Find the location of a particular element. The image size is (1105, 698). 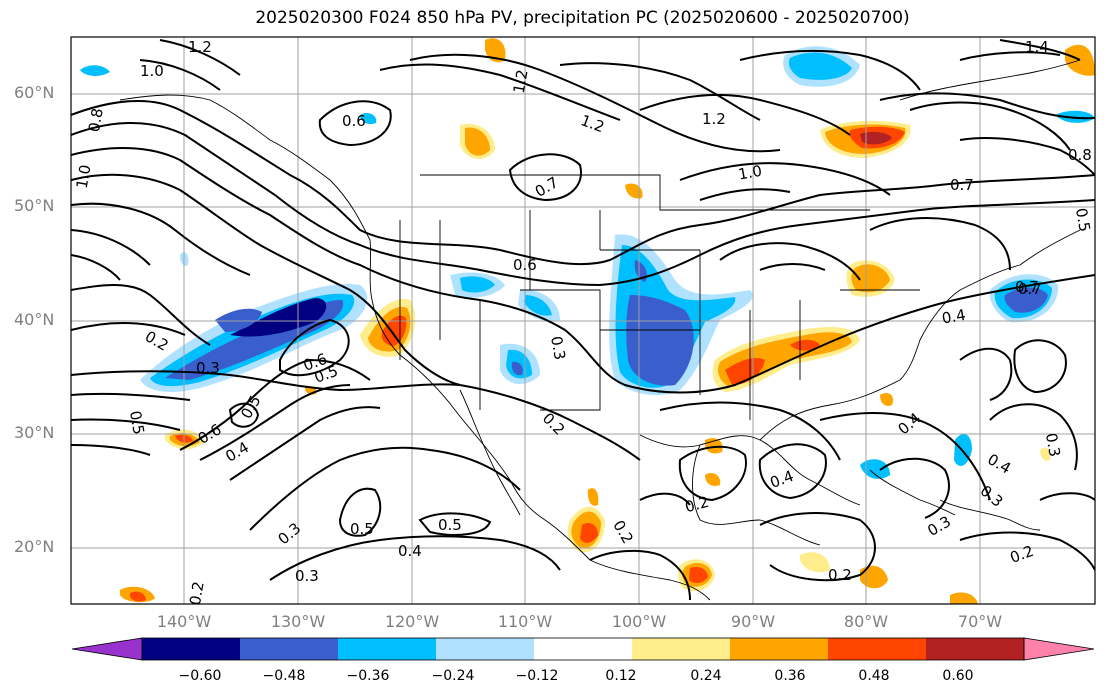

lon-label: 70°W is located at coordinates (980, 621).